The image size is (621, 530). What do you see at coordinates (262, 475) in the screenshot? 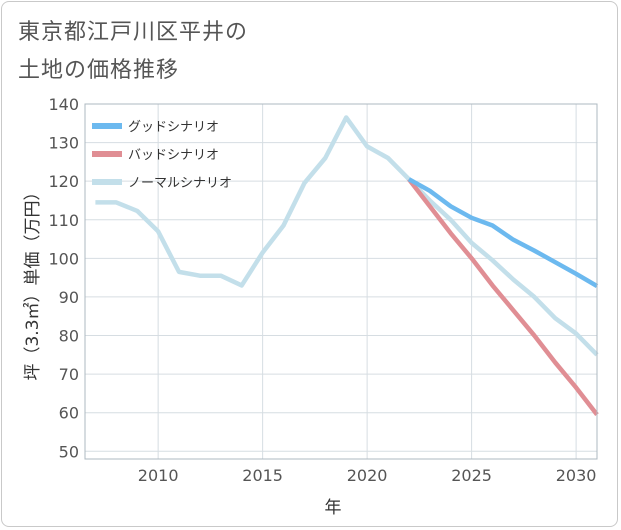
I see `x-tick-label: 2015` at bounding box center [262, 475].